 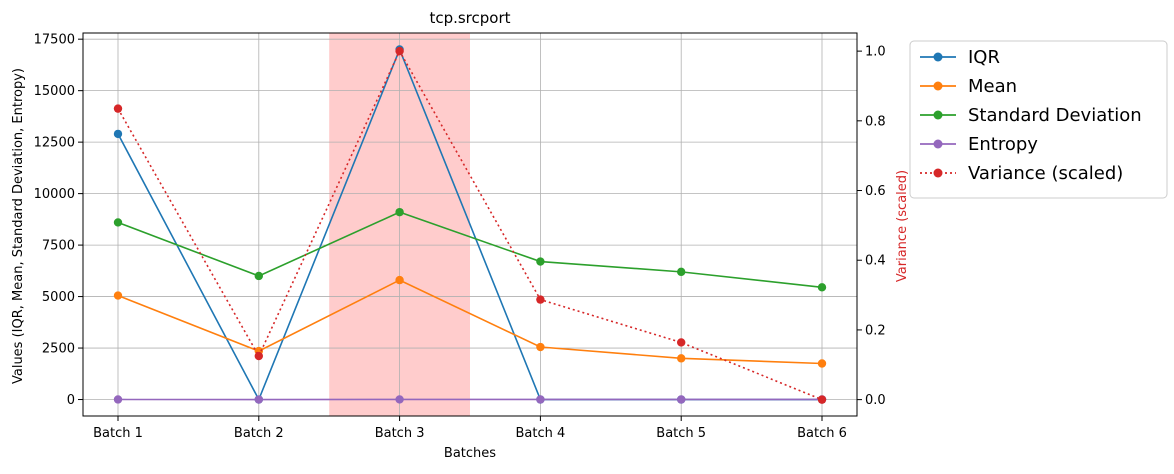 I want to click on y2-tick-label: 0.0, so click(x=875, y=400).